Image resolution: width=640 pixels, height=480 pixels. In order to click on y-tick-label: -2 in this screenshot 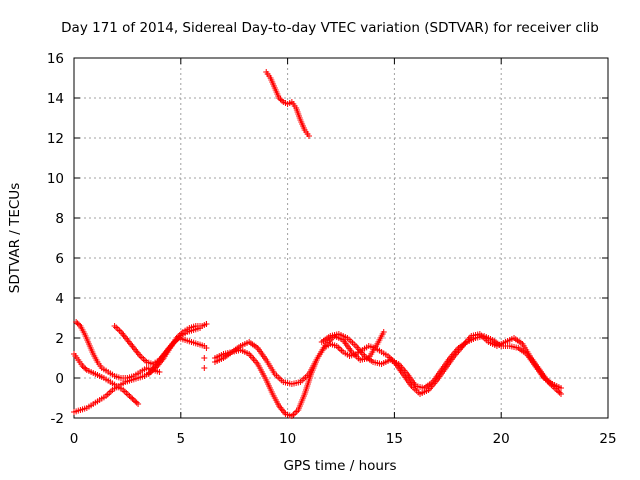, I will do `click(57, 419)`.